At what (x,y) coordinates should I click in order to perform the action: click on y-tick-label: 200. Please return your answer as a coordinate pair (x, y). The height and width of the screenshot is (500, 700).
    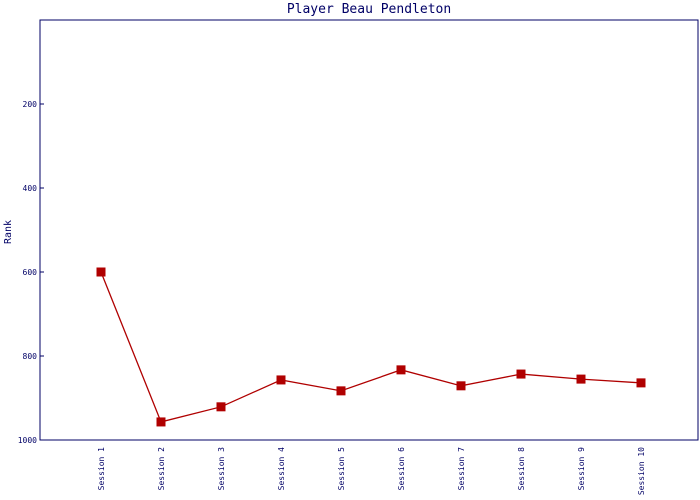
    Looking at the image, I should click on (30, 104).